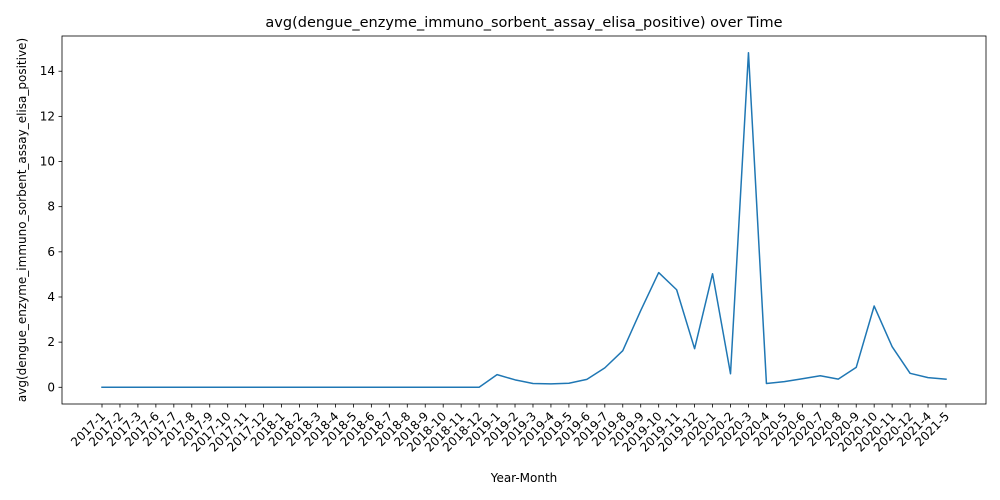  I want to click on x-axis-label: Year-Month, so click(524, 478).